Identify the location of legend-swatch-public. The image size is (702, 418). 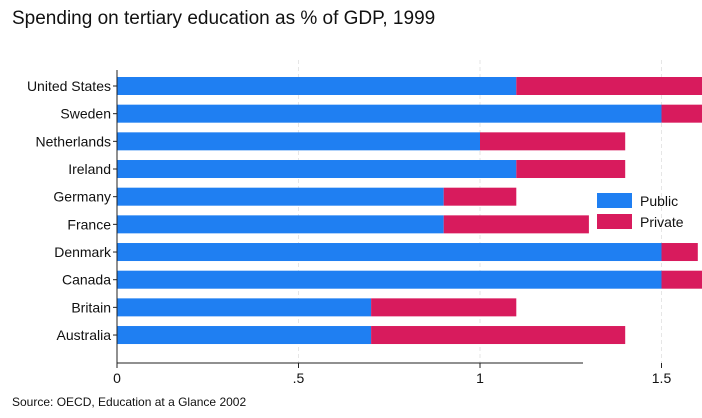
(614, 200).